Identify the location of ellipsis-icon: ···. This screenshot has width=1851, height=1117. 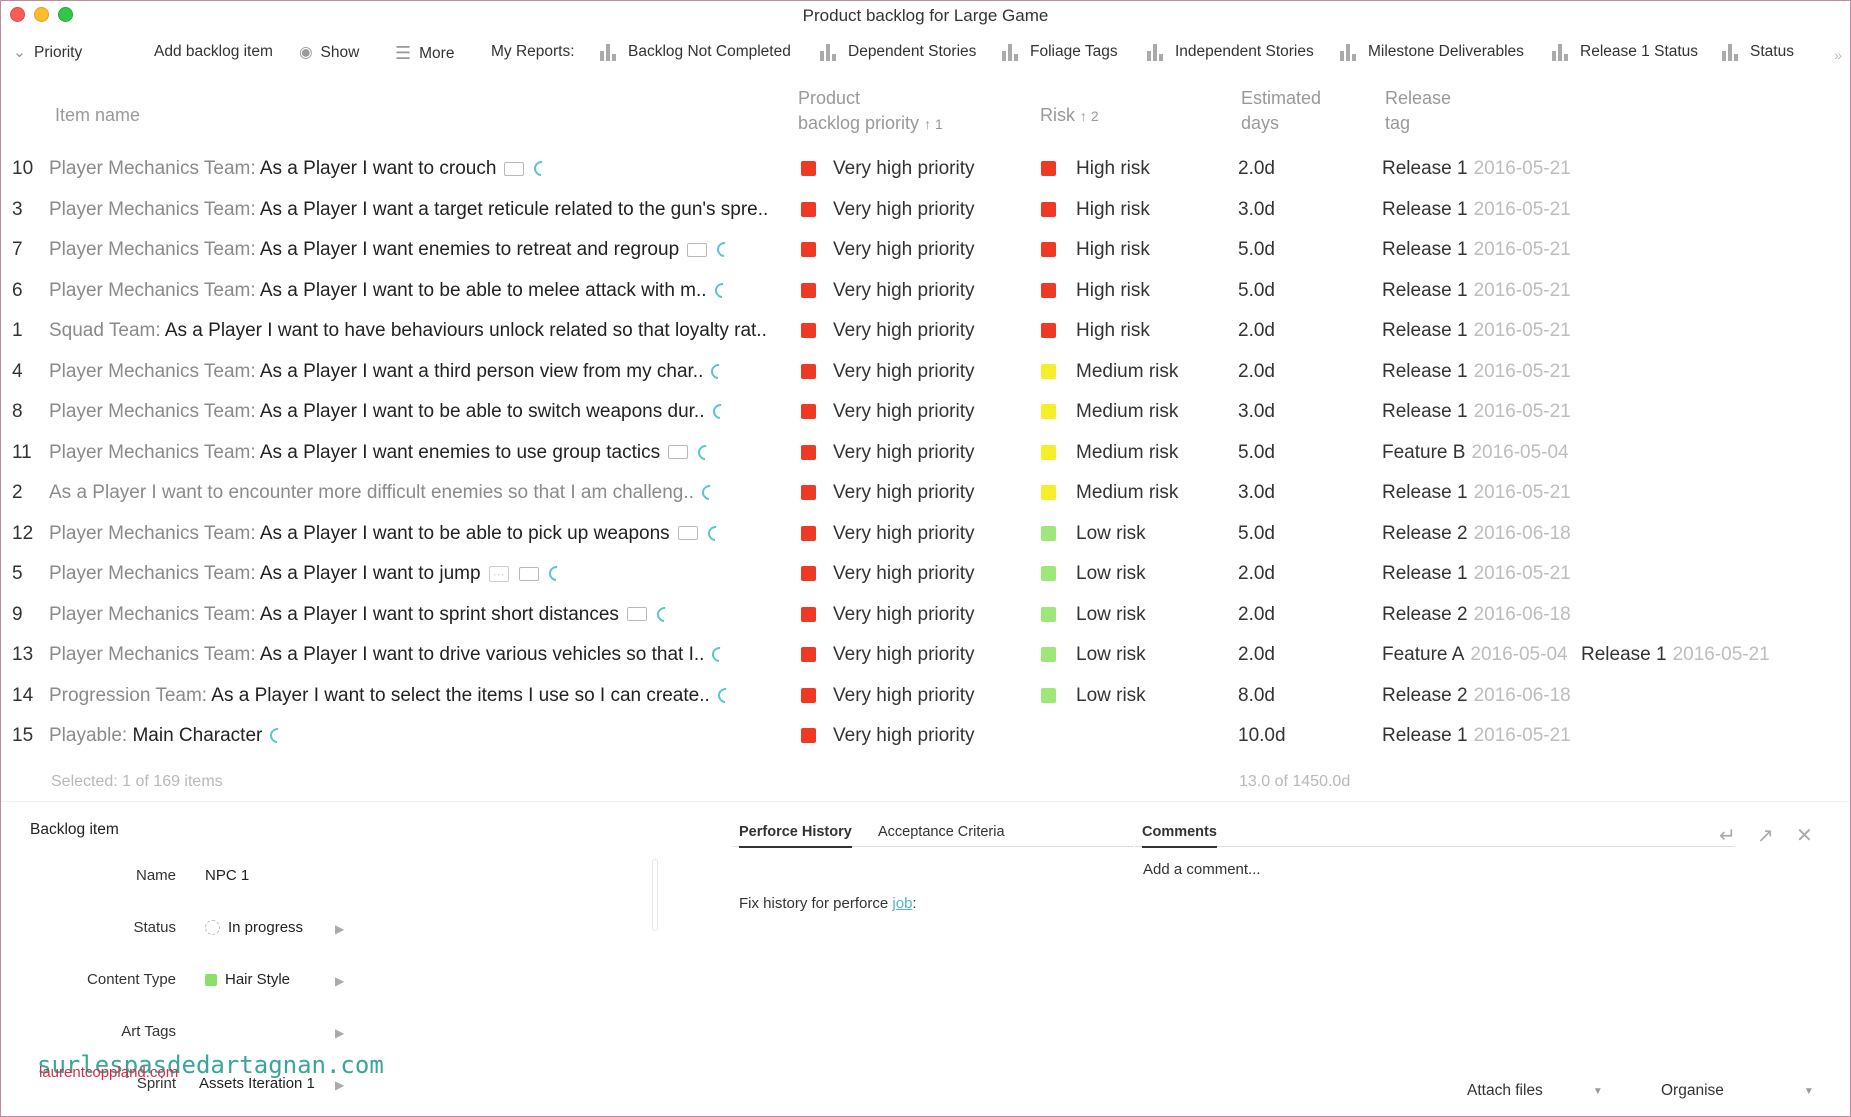
(498, 573).